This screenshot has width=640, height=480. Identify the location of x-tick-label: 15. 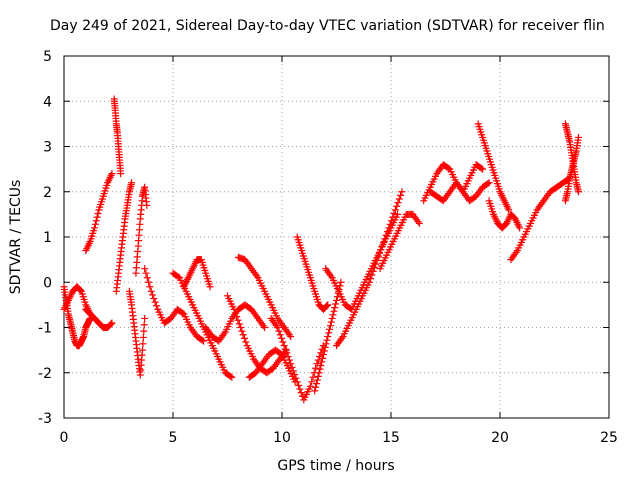
(391, 438).